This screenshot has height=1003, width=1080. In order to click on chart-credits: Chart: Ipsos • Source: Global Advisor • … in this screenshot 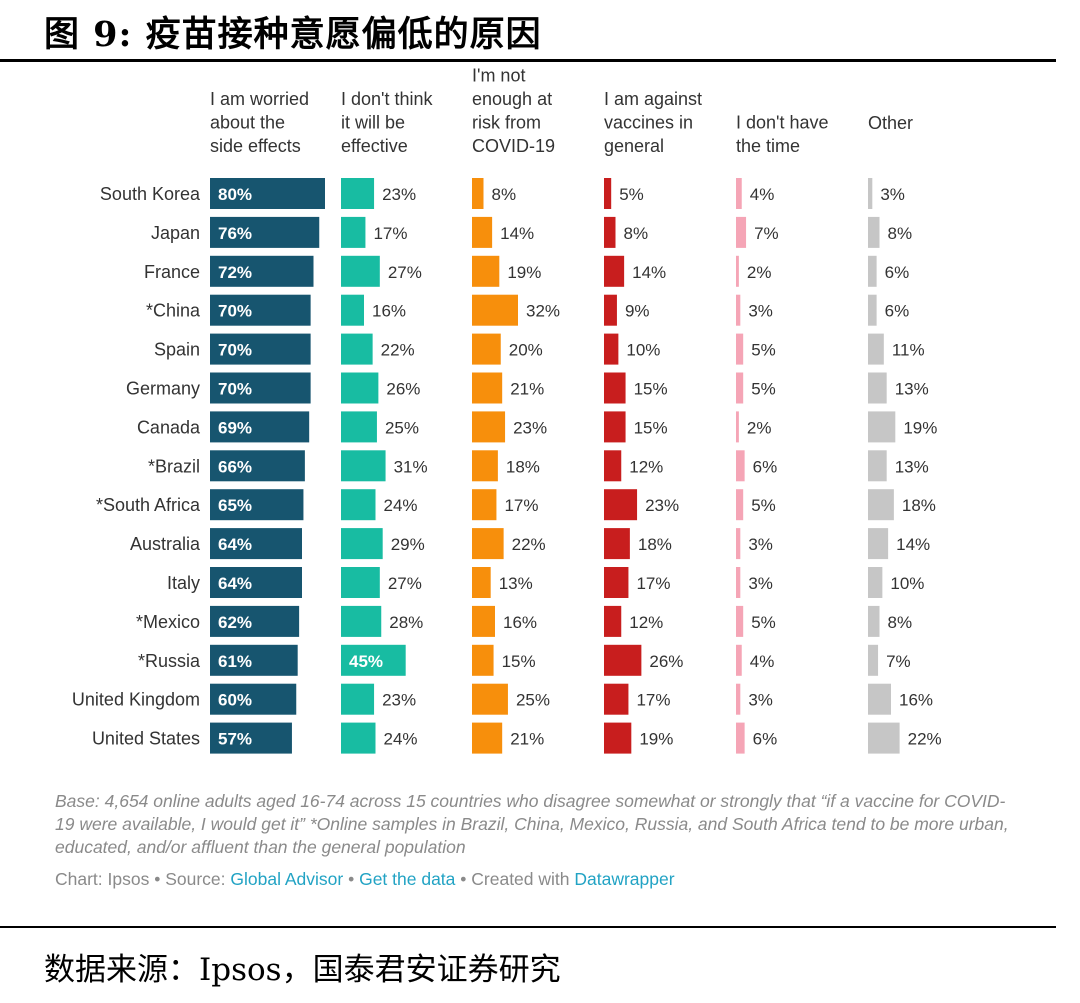, I will do `click(365, 879)`.